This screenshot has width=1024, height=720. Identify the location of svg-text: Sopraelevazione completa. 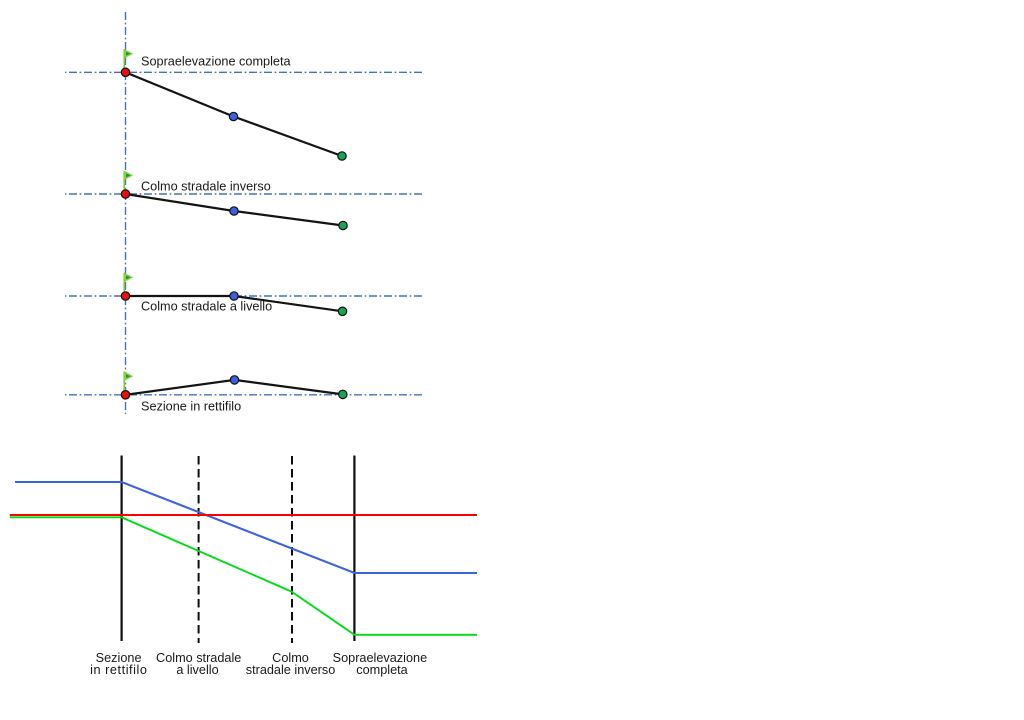
(216, 62).